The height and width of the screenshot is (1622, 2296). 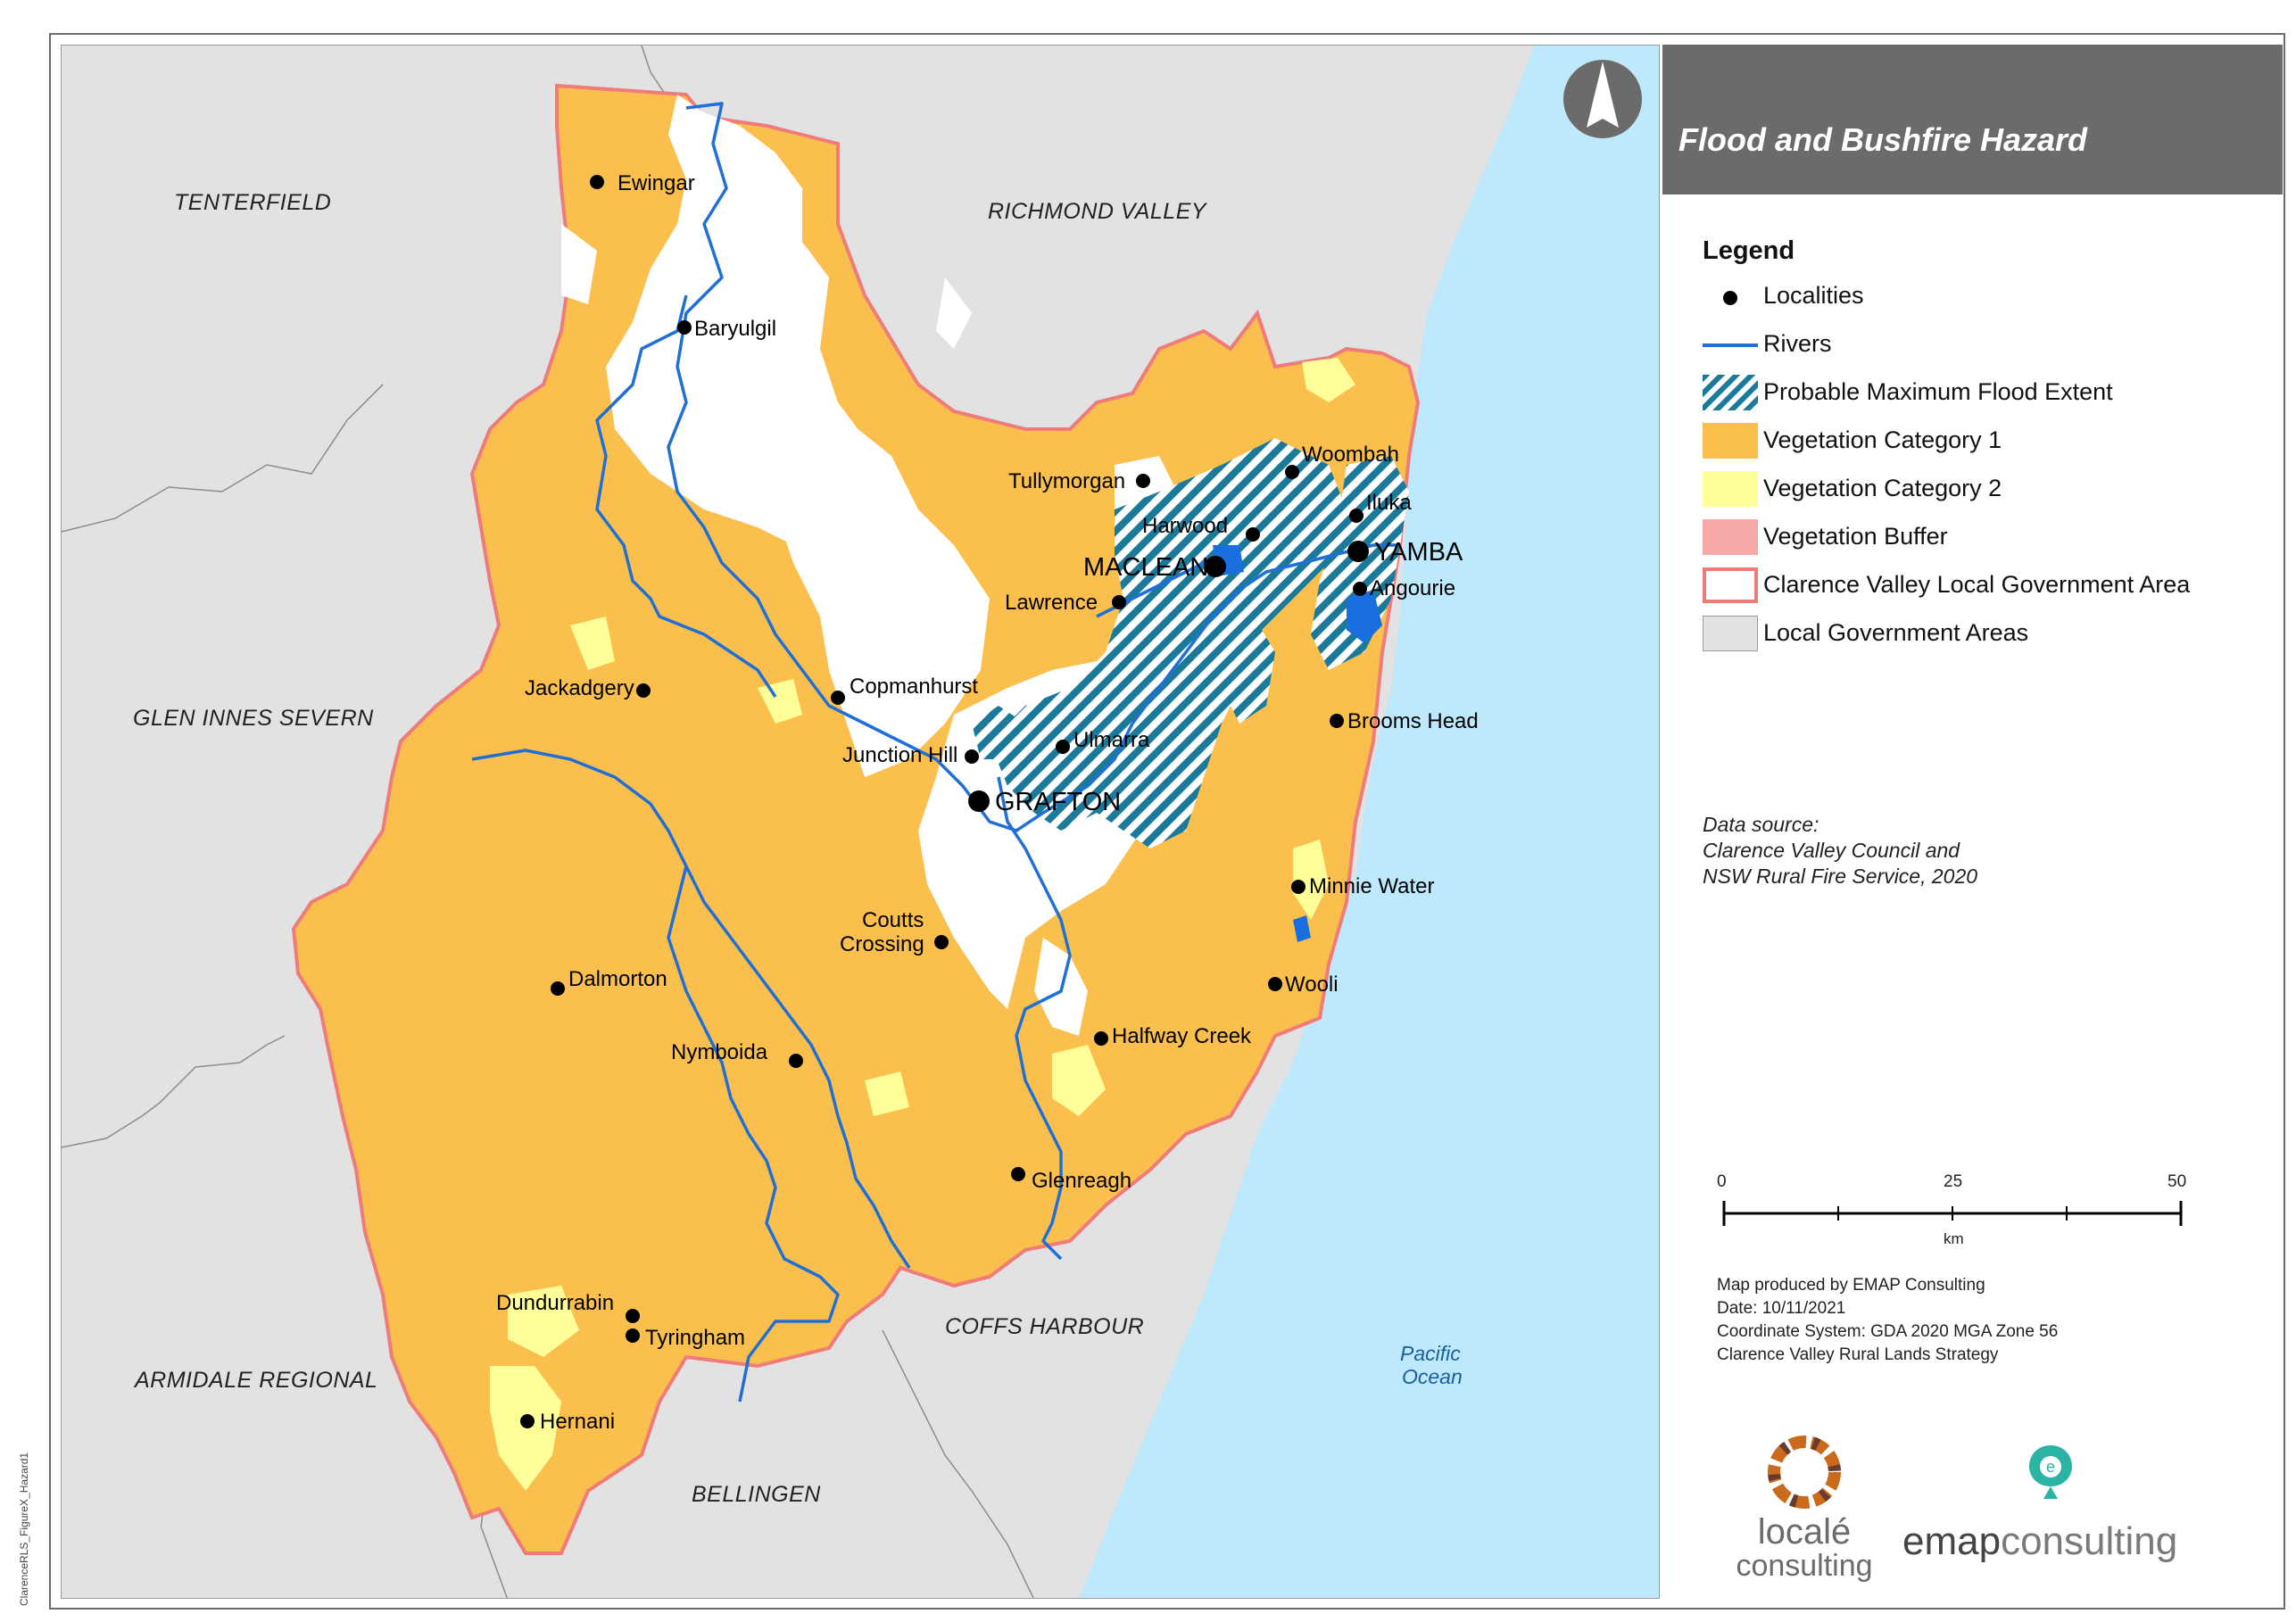 I want to click on locality-lawrence: Lawrence, so click(x=1051, y=603).